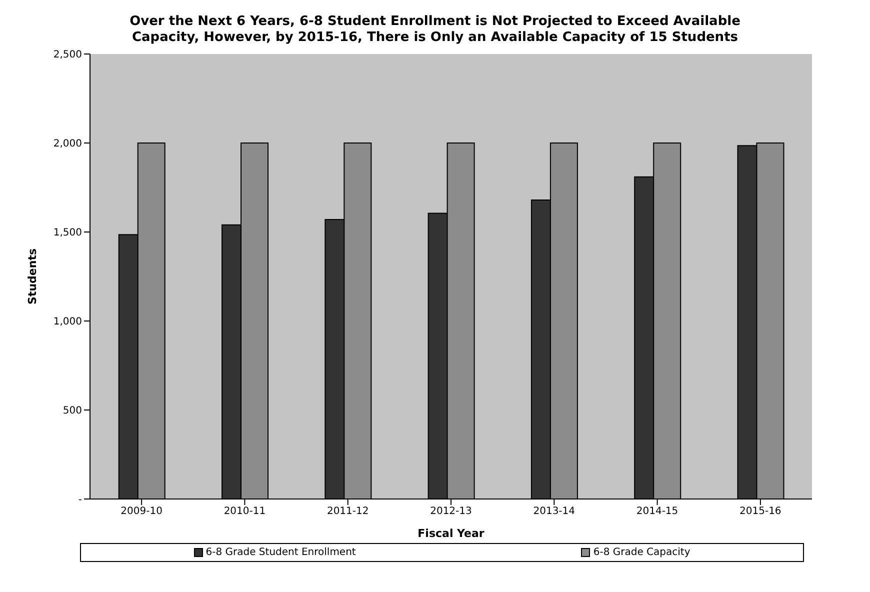  I want to click on x-tick-label: 2013-14, so click(554, 512).